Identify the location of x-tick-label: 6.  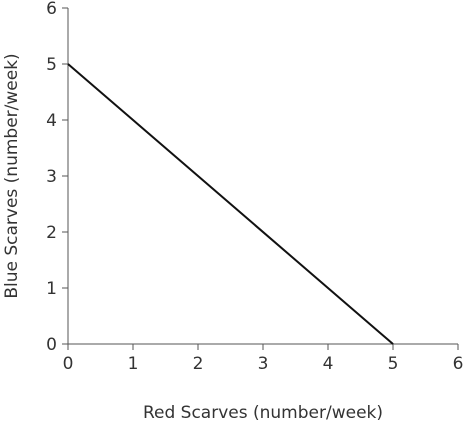
(458, 364).